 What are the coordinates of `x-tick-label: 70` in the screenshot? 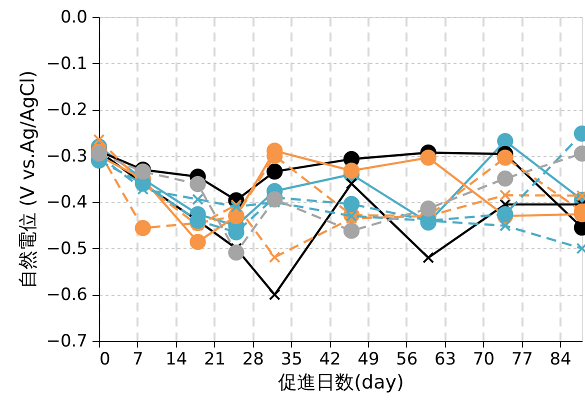 It's located at (483, 360).